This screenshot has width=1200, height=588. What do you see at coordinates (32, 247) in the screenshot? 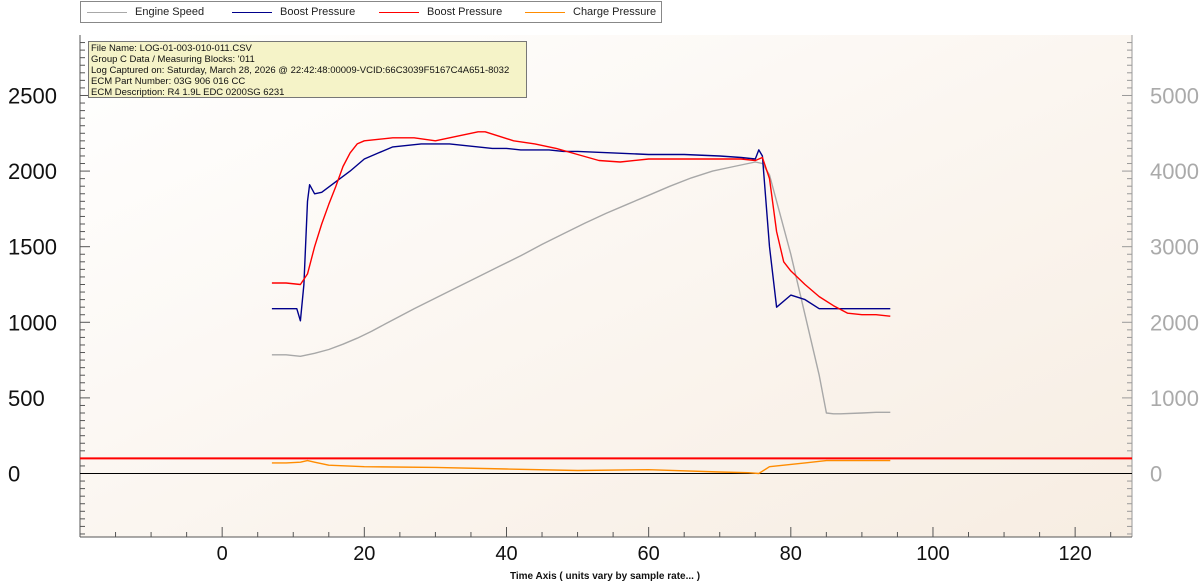
I see `y-left-tick-label: 1500` at bounding box center [32, 247].